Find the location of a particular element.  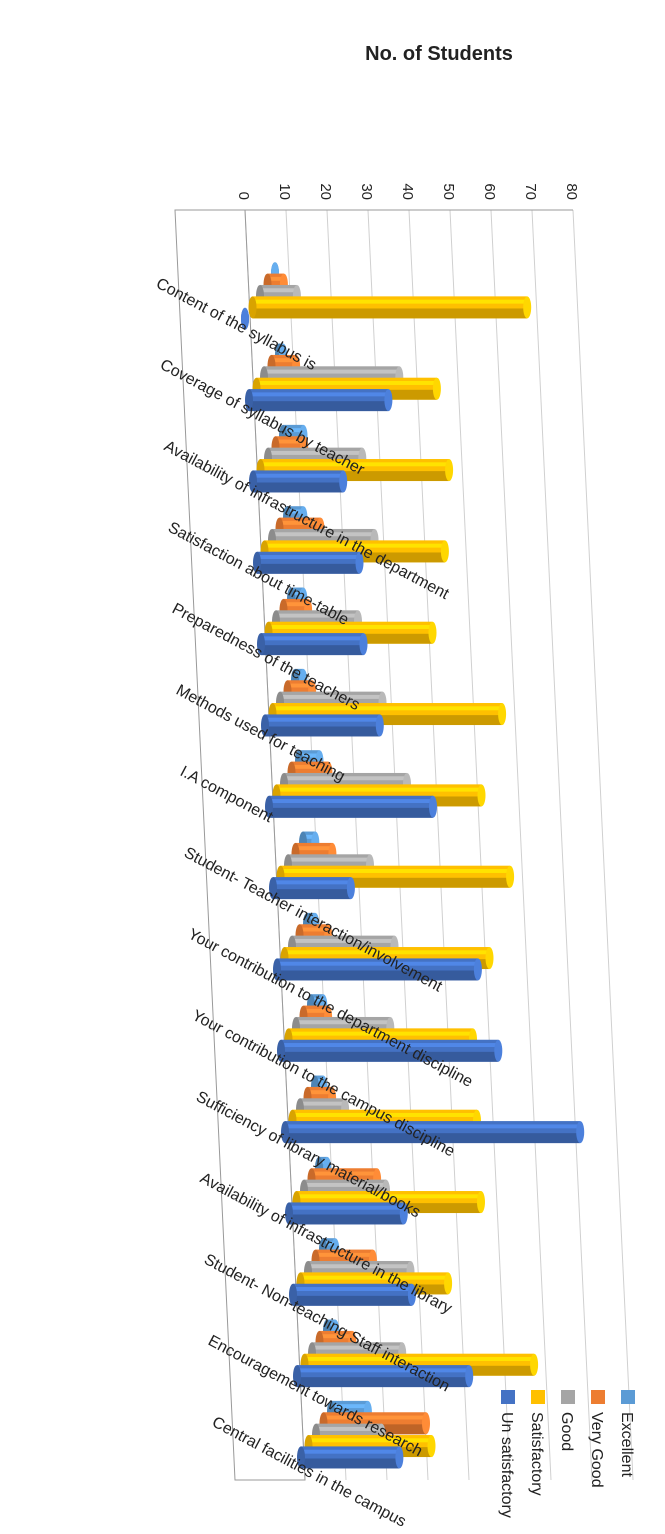

tick-label: 50 is located at coordinates (448, 191).